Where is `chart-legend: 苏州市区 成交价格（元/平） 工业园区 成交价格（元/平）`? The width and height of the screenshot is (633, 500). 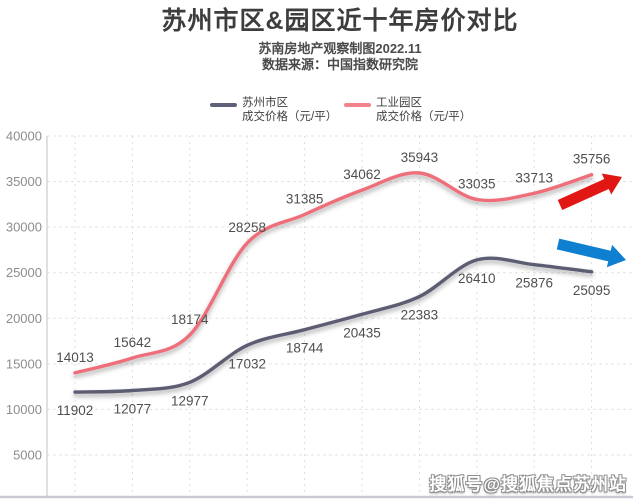
chart-legend: 苏州市区 成交价格（元/平） 工业园区 成交价格（元/平） is located at coordinates (340, 110).